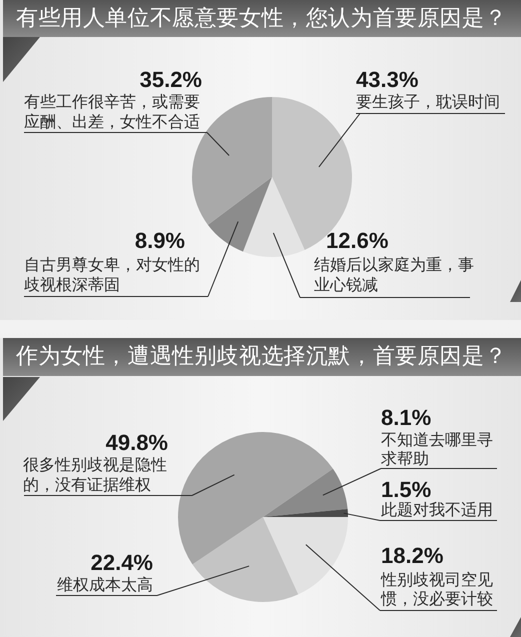 The image size is (521, 637). What do you see at coordinates (112, 274) in the screenshot?
I see `slice-label: 自古男尊女卑，对女性的歧视根深蒂固` at bounding box center [112, 274].